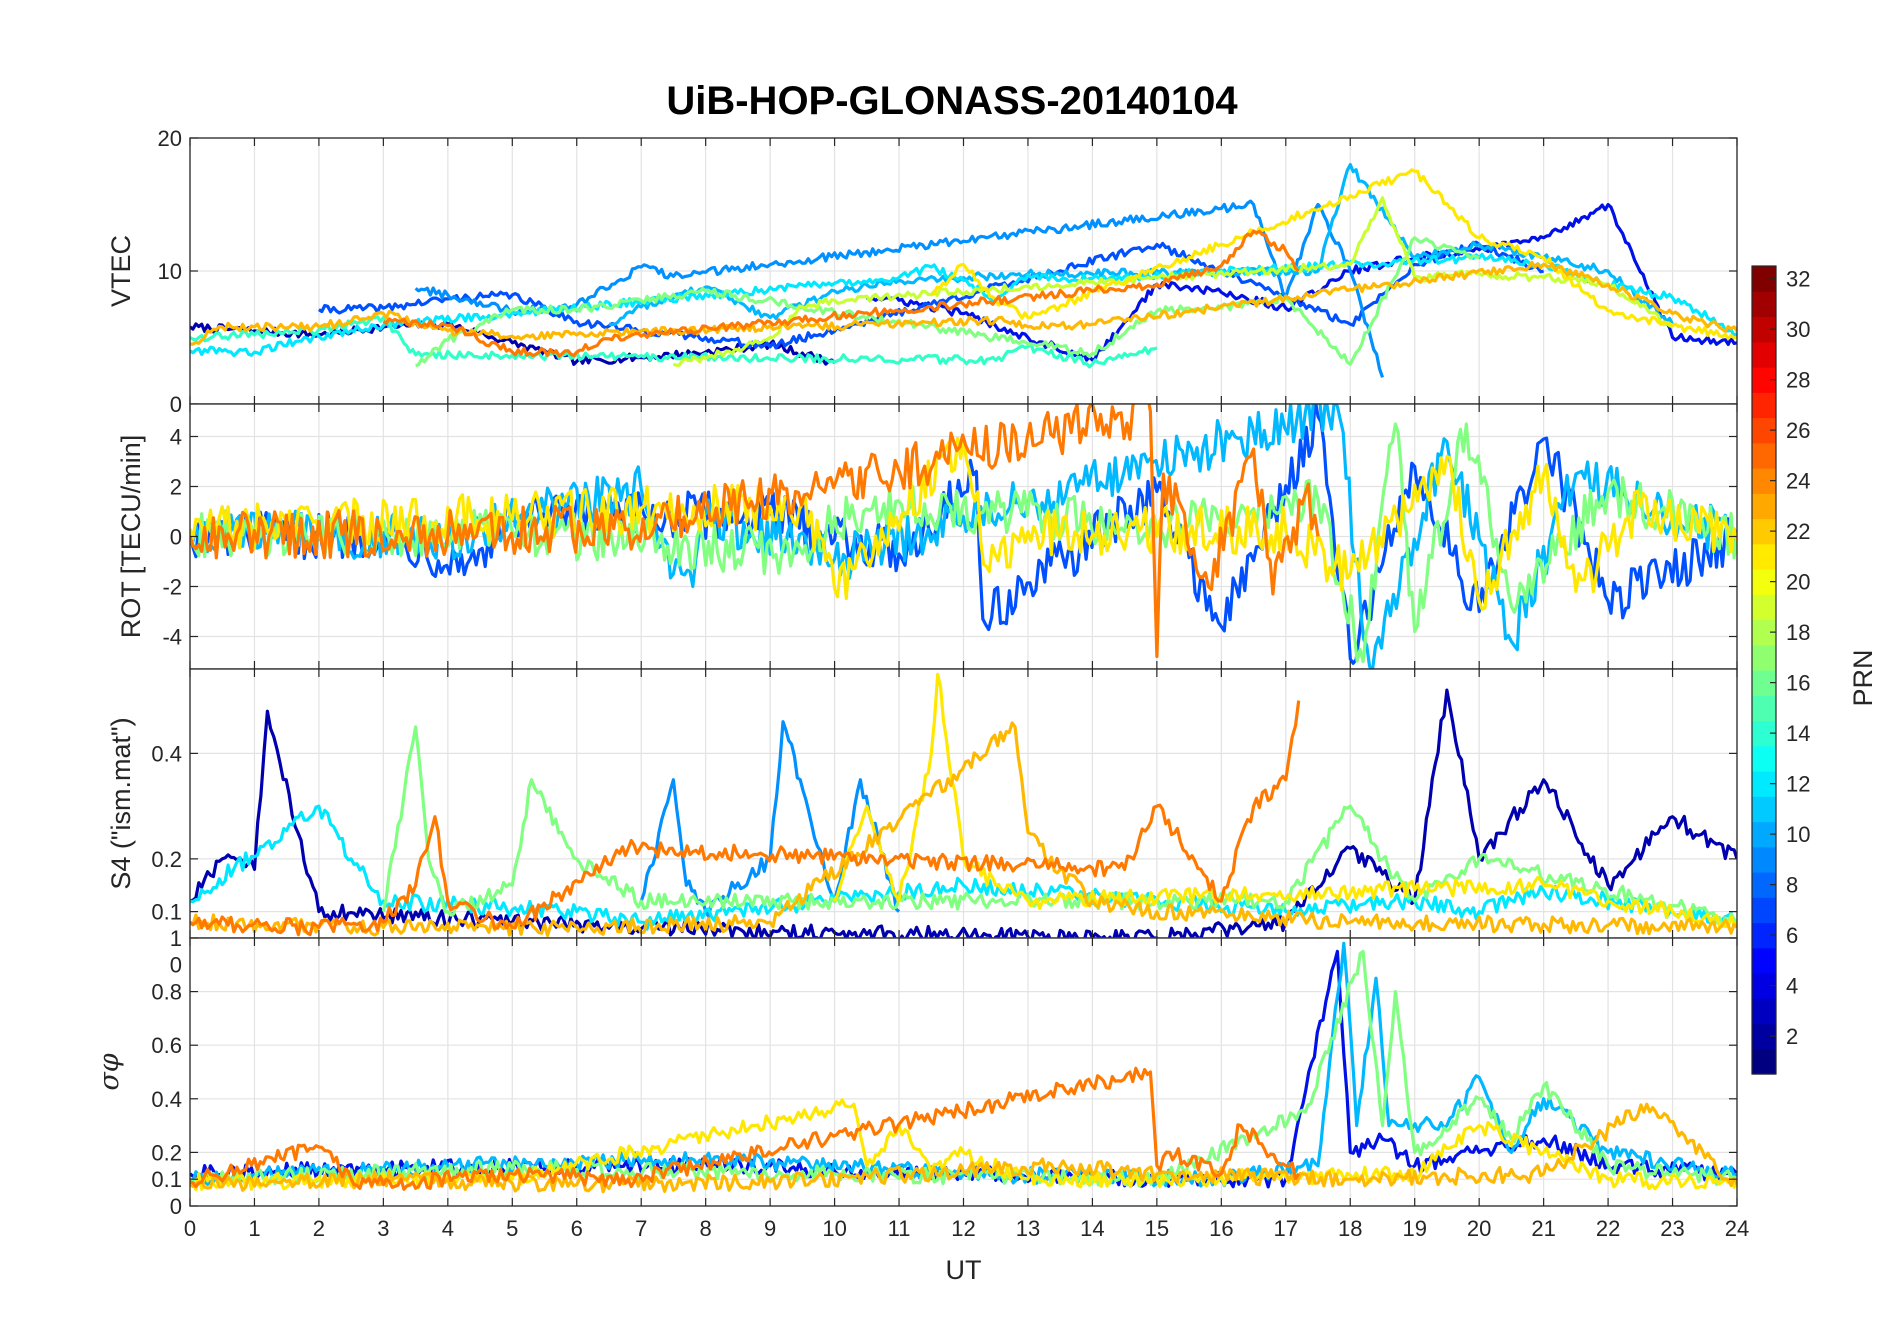  Describe the element at coordinates (172, 587) in the screenshot. I see `y-tick-label: -2` at that location.